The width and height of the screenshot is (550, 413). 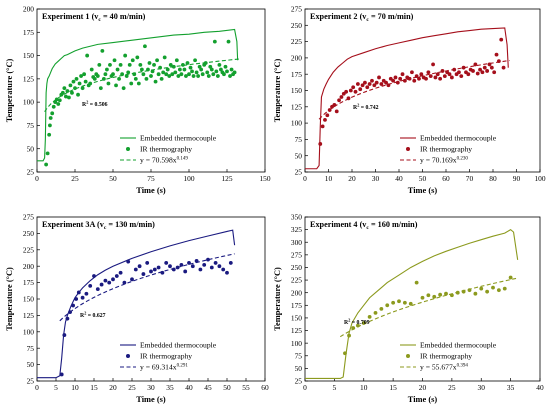 What do you see at coordinates (296, 25) in the screenshot?
I see `y-tick-label: 250` at bounding box center [296, 25].